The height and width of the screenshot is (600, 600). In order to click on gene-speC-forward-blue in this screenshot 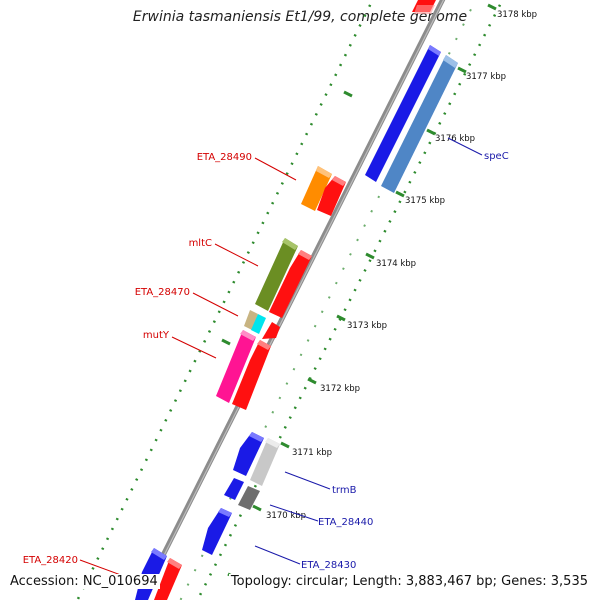, I will do `click(403, 113)`.